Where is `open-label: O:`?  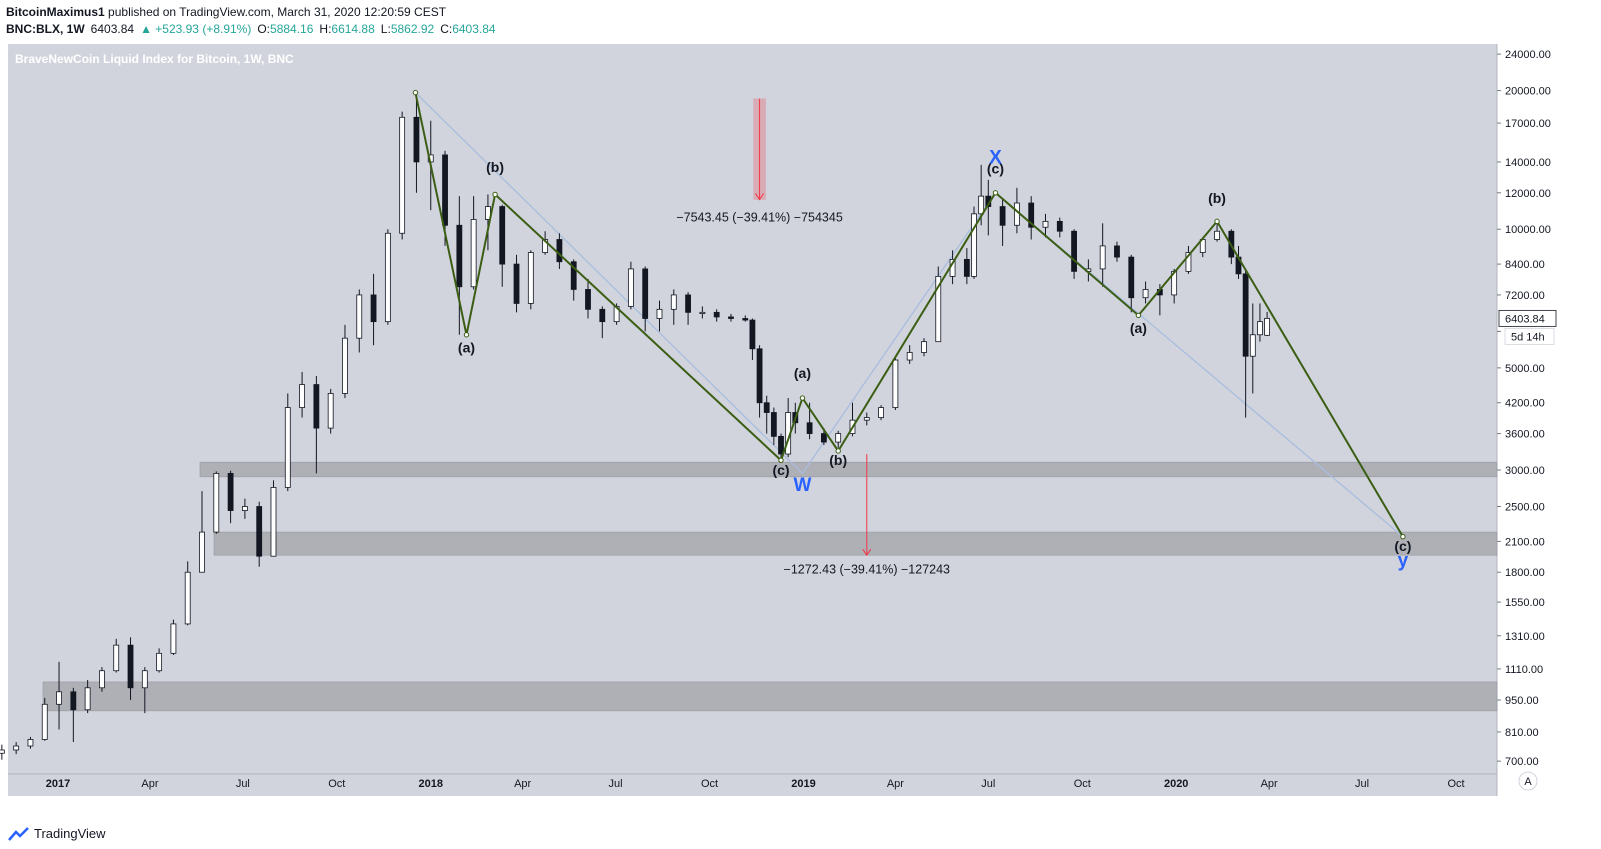 open-label: O: is located at coordinates (264, 29).